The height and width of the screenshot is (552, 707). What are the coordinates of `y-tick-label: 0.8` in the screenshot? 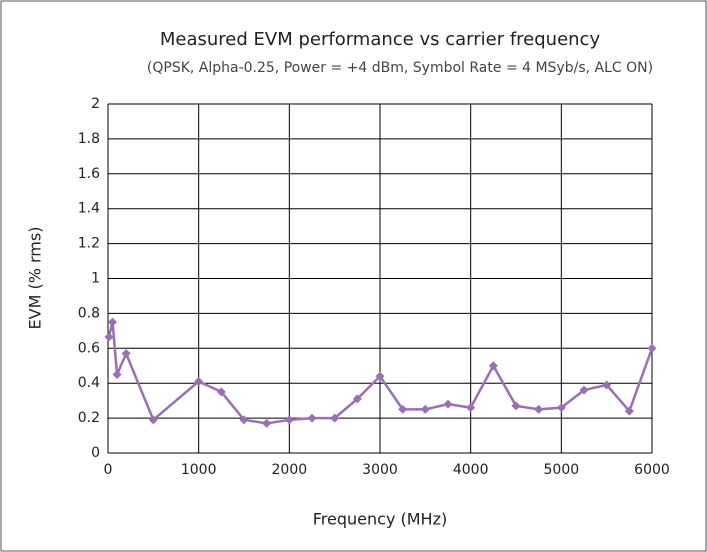 It's located at (89, 313).